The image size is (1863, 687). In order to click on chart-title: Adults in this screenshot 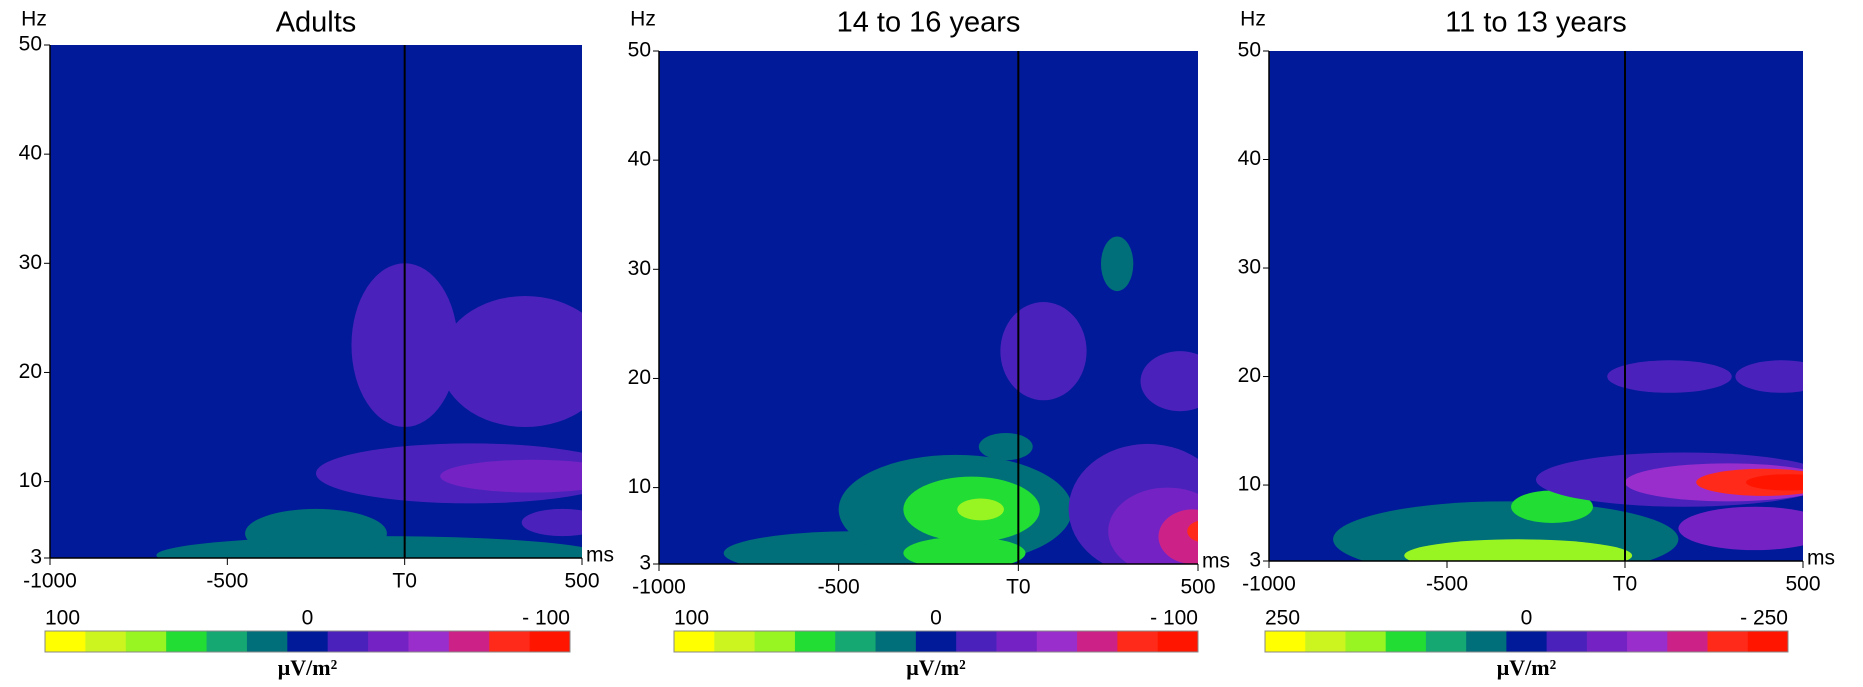, I will do `click(316, 23)`.